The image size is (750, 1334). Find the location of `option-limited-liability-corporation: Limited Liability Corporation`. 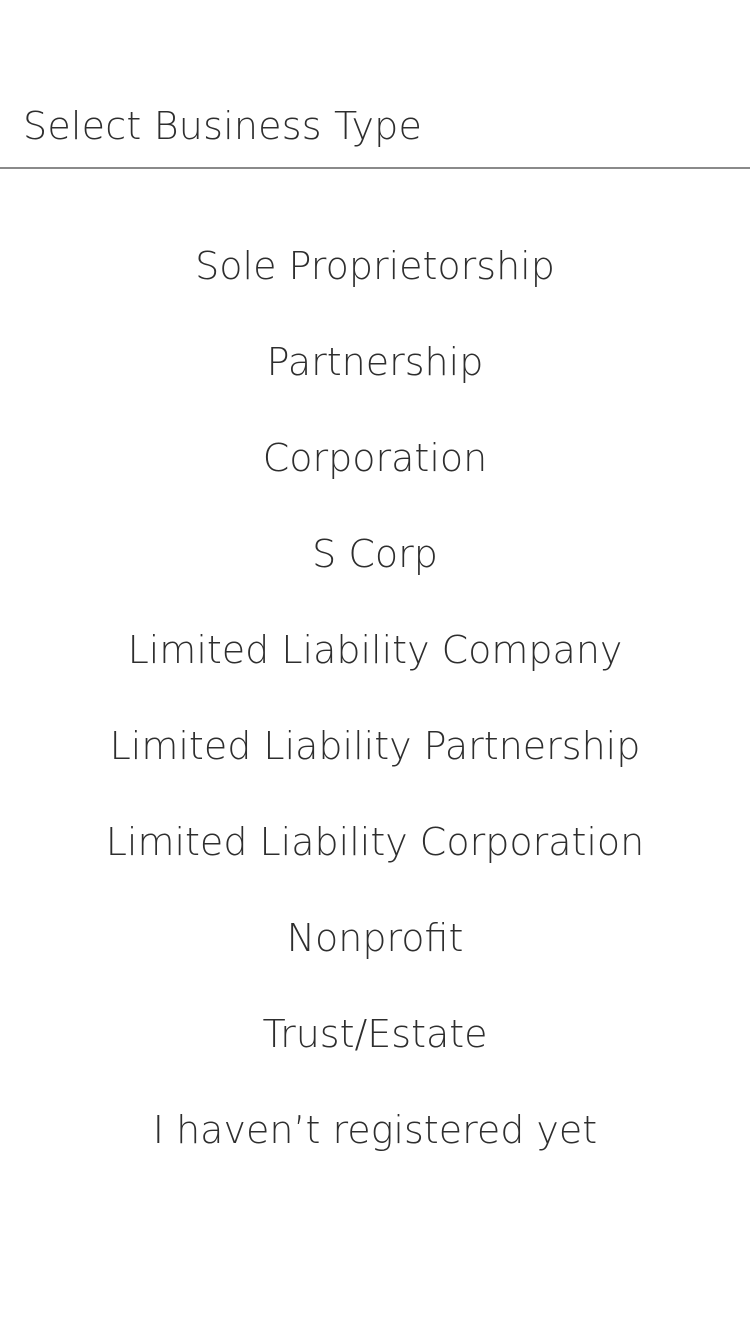

option-limited-liability-corporation: Limited Liability Corporation is located at coordinates (375, 842).